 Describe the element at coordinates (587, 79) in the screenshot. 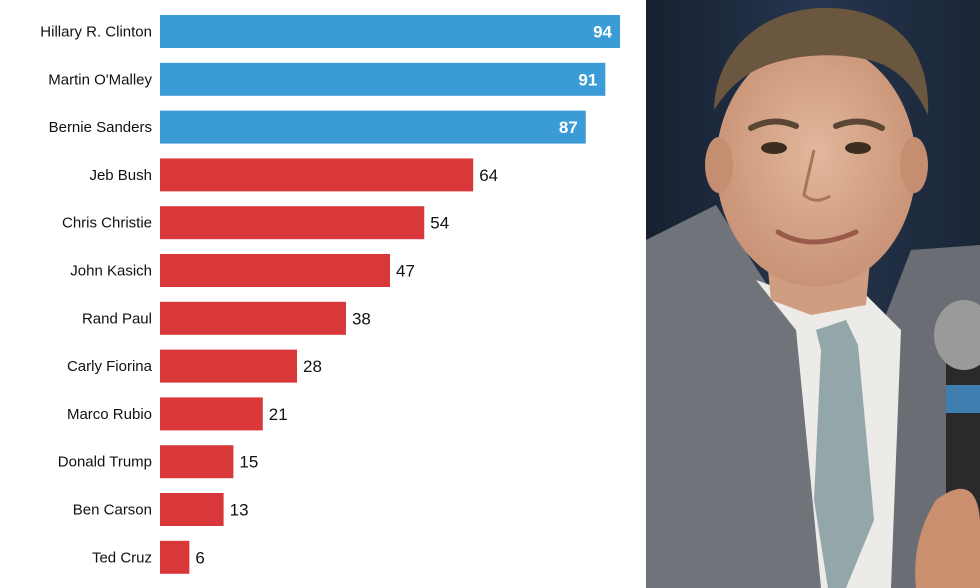

I see `value-label-martin-o-malley: 91` at that location.